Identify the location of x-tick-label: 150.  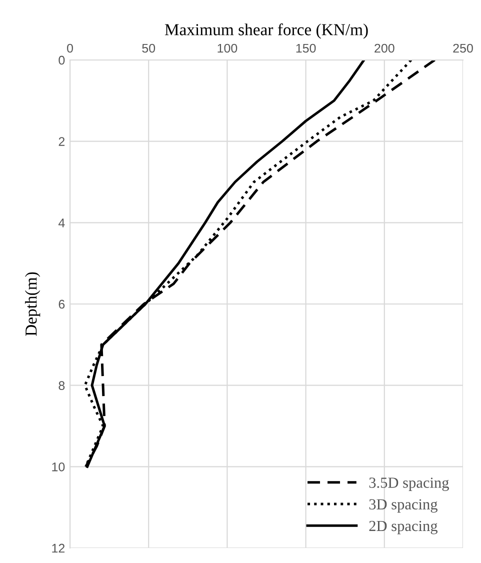
(306, 48).